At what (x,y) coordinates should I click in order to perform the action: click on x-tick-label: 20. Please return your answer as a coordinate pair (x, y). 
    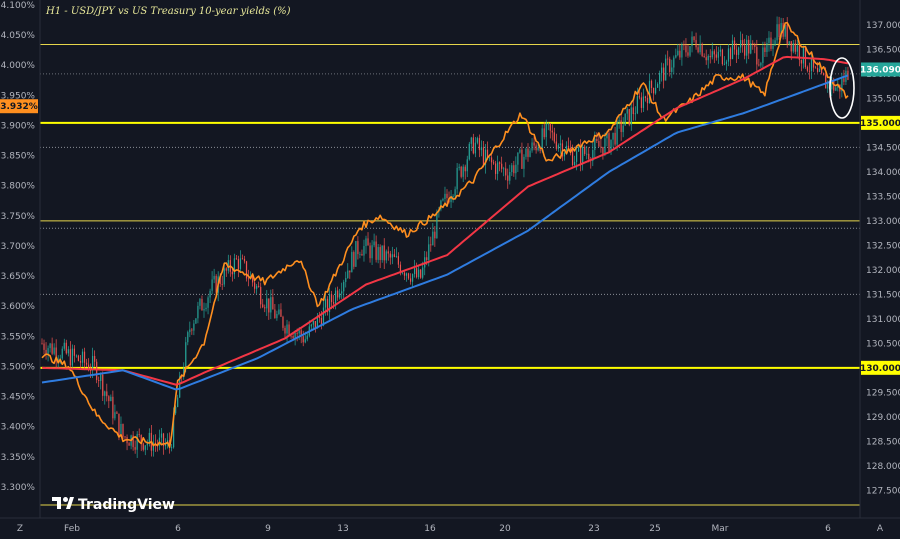
    Looking at the image, I should click on (505, 529).